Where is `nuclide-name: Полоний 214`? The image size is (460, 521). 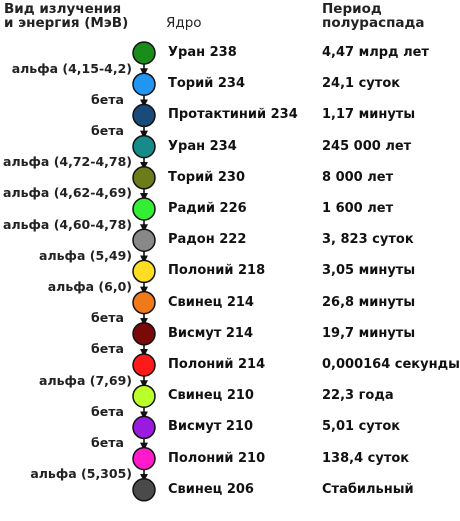
nuclide-name: Полоний 214 is located at coordinates (217, 364).